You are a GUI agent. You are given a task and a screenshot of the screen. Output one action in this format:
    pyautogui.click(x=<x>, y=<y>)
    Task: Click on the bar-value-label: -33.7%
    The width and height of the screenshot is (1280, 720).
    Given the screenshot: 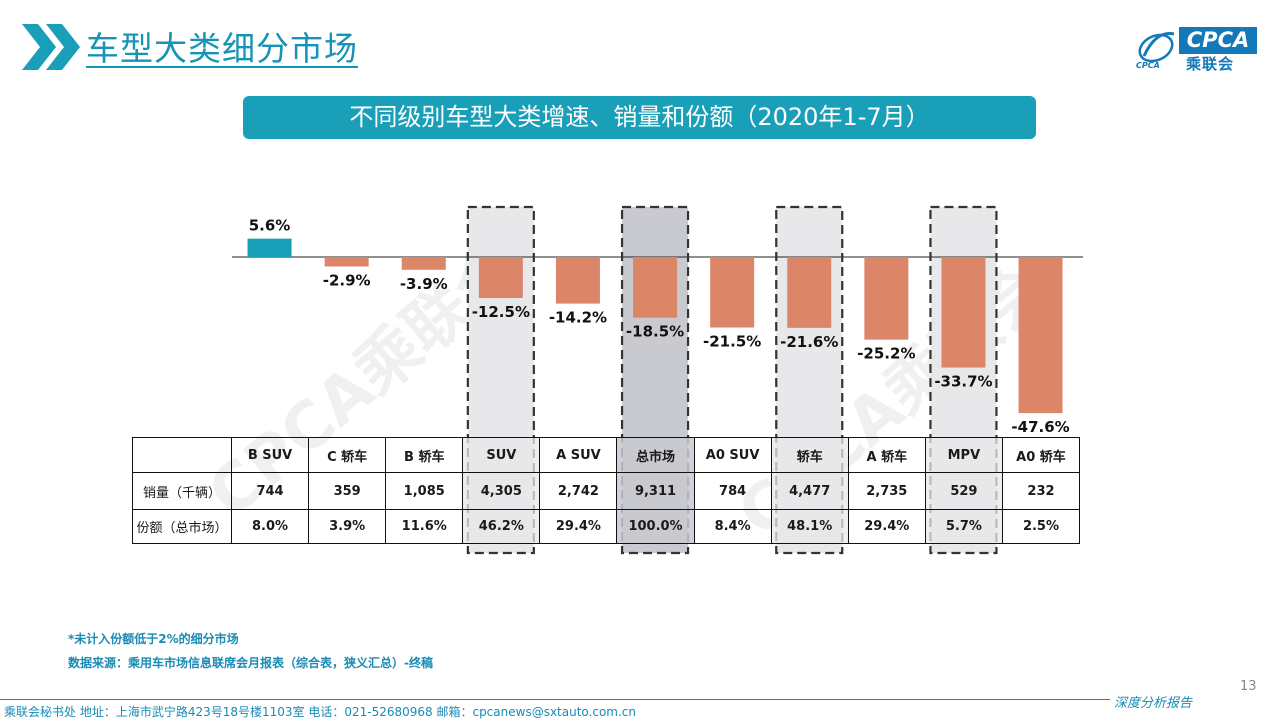 What is the action you would take?
    pyautogui.click(x=963, y=382)
    